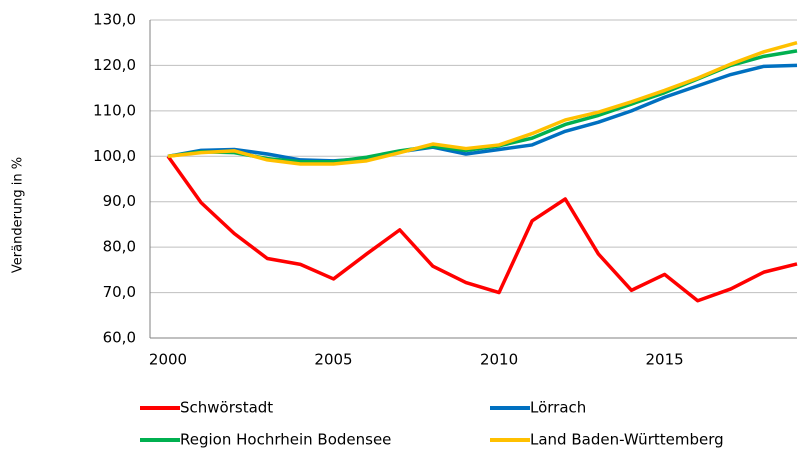 This screenshot has height=454, width=807. Describe the element at coordinates (114, 65) in the screenshot. I see `y-tick-label: 120,0` at that location.